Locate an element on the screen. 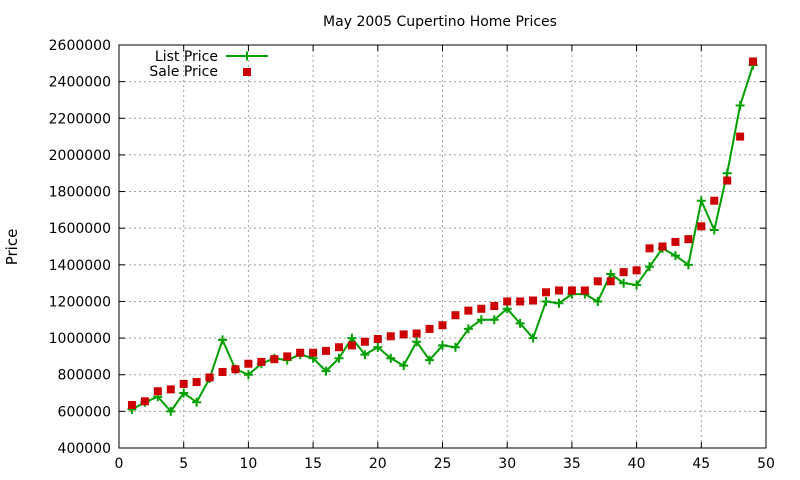 The width and height of the screenshot is (800, 480). y-tick-label: 1800000 is located at coordinates (80, 193).